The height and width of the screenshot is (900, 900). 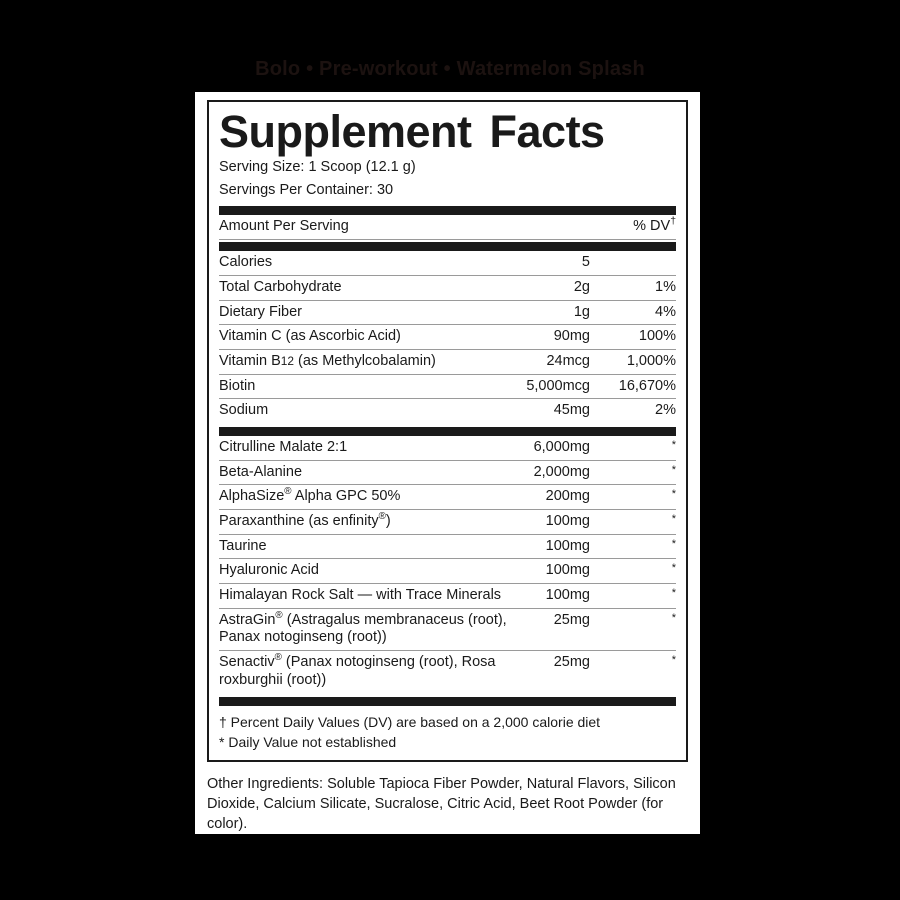 What do you see at coordinates (561, 473) in the screenshot?
I see `ingredient-amount: 2,000mg` at bounding box center [561, 473].